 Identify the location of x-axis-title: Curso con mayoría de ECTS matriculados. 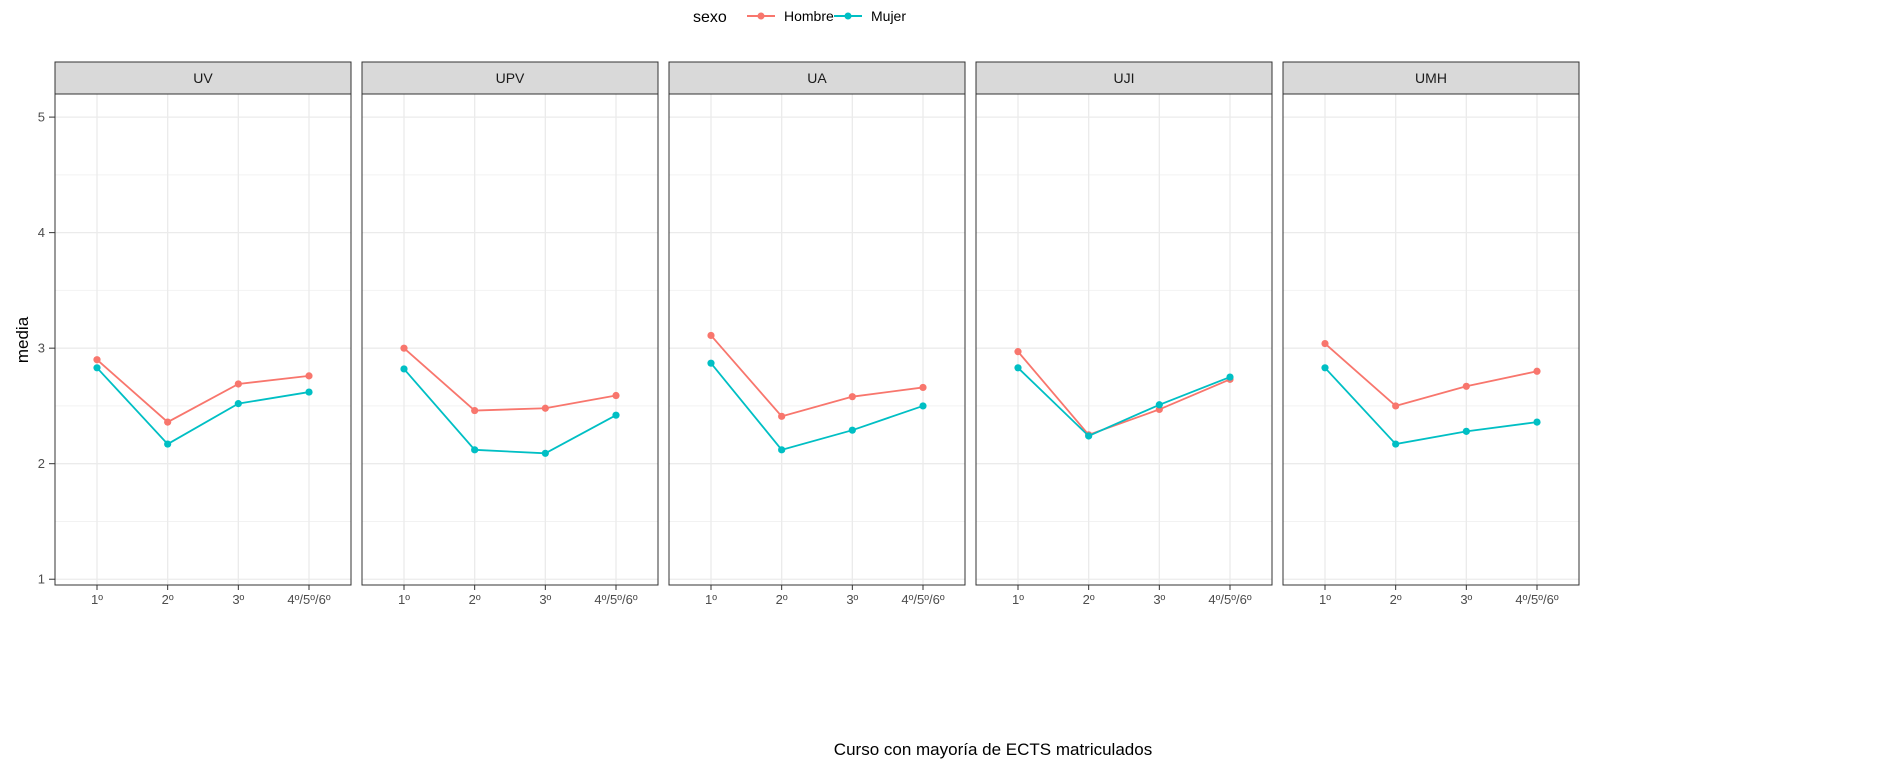
(993, 749).